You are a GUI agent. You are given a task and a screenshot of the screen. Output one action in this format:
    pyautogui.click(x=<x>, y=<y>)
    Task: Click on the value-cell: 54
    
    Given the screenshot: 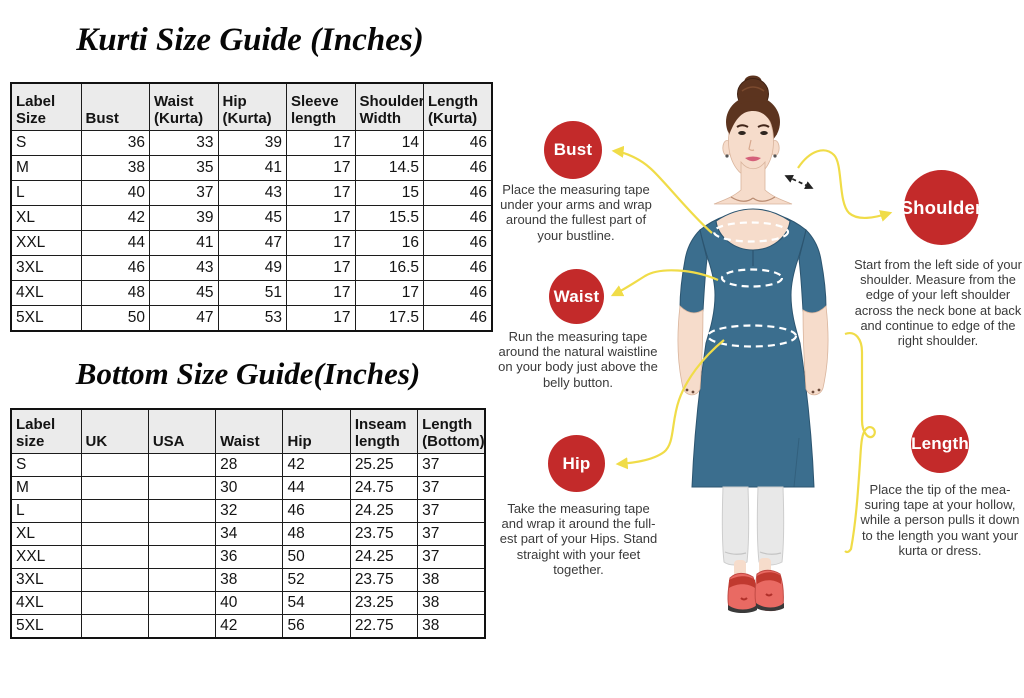 What is the action you would take?
    pyautogui.click(x=316, y=603)
    